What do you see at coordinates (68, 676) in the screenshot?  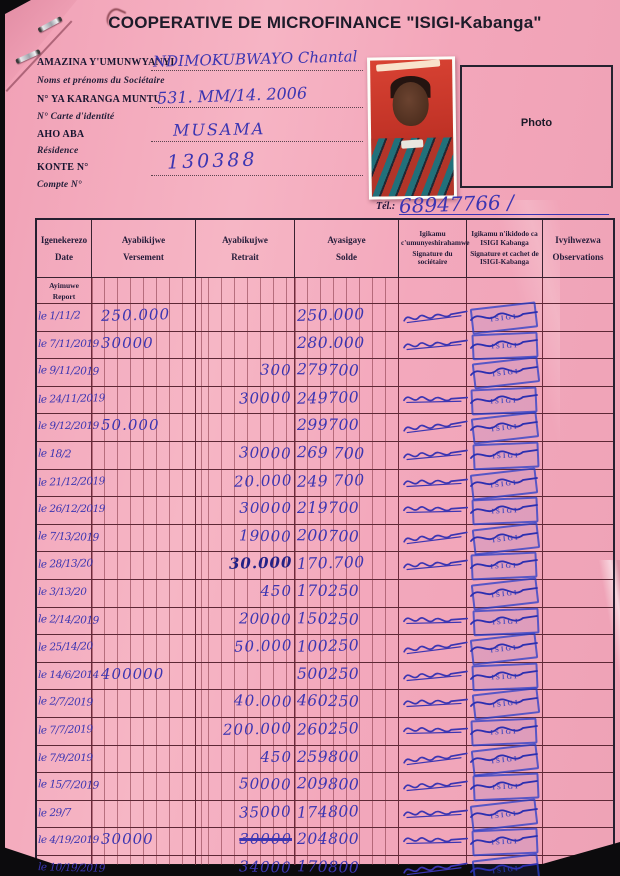 I see `cell-date: le 14/6/2014` at bounding box center [68, 676].